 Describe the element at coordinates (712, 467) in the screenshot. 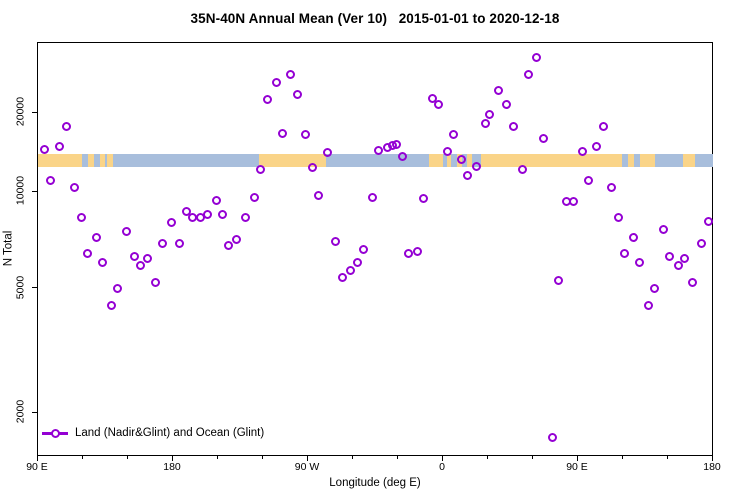

I see `x-tick-label: 180` at that location.